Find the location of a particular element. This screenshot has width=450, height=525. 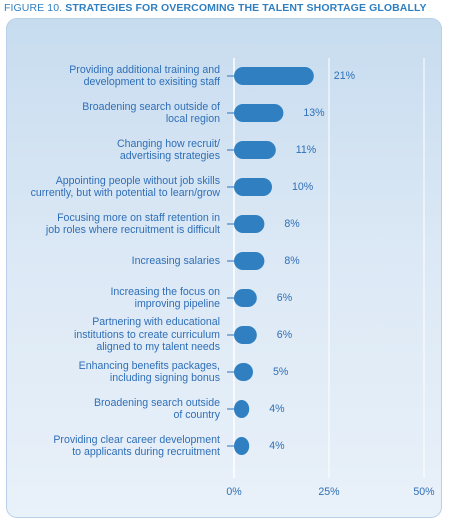

x-tick-label: 25% is located at coordinates (329, 492).